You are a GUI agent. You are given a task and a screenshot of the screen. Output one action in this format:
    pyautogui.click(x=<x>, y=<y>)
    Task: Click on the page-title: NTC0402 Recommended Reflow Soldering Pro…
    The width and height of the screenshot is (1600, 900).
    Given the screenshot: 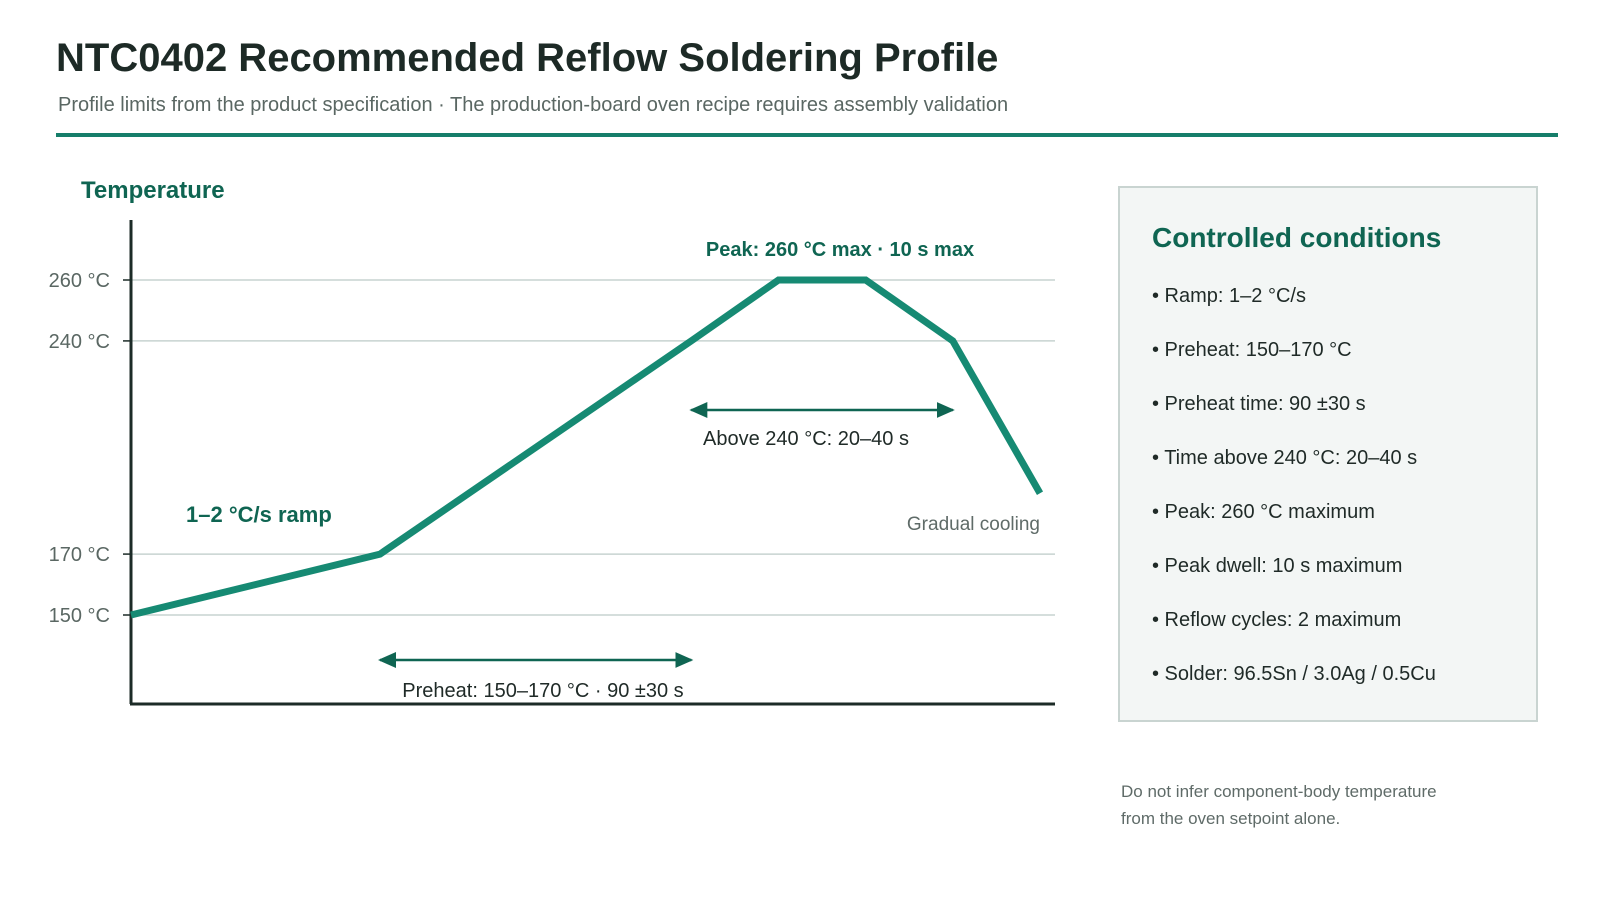 What is the action you would take?
    pyautogui.click(x=527, y=58)
    